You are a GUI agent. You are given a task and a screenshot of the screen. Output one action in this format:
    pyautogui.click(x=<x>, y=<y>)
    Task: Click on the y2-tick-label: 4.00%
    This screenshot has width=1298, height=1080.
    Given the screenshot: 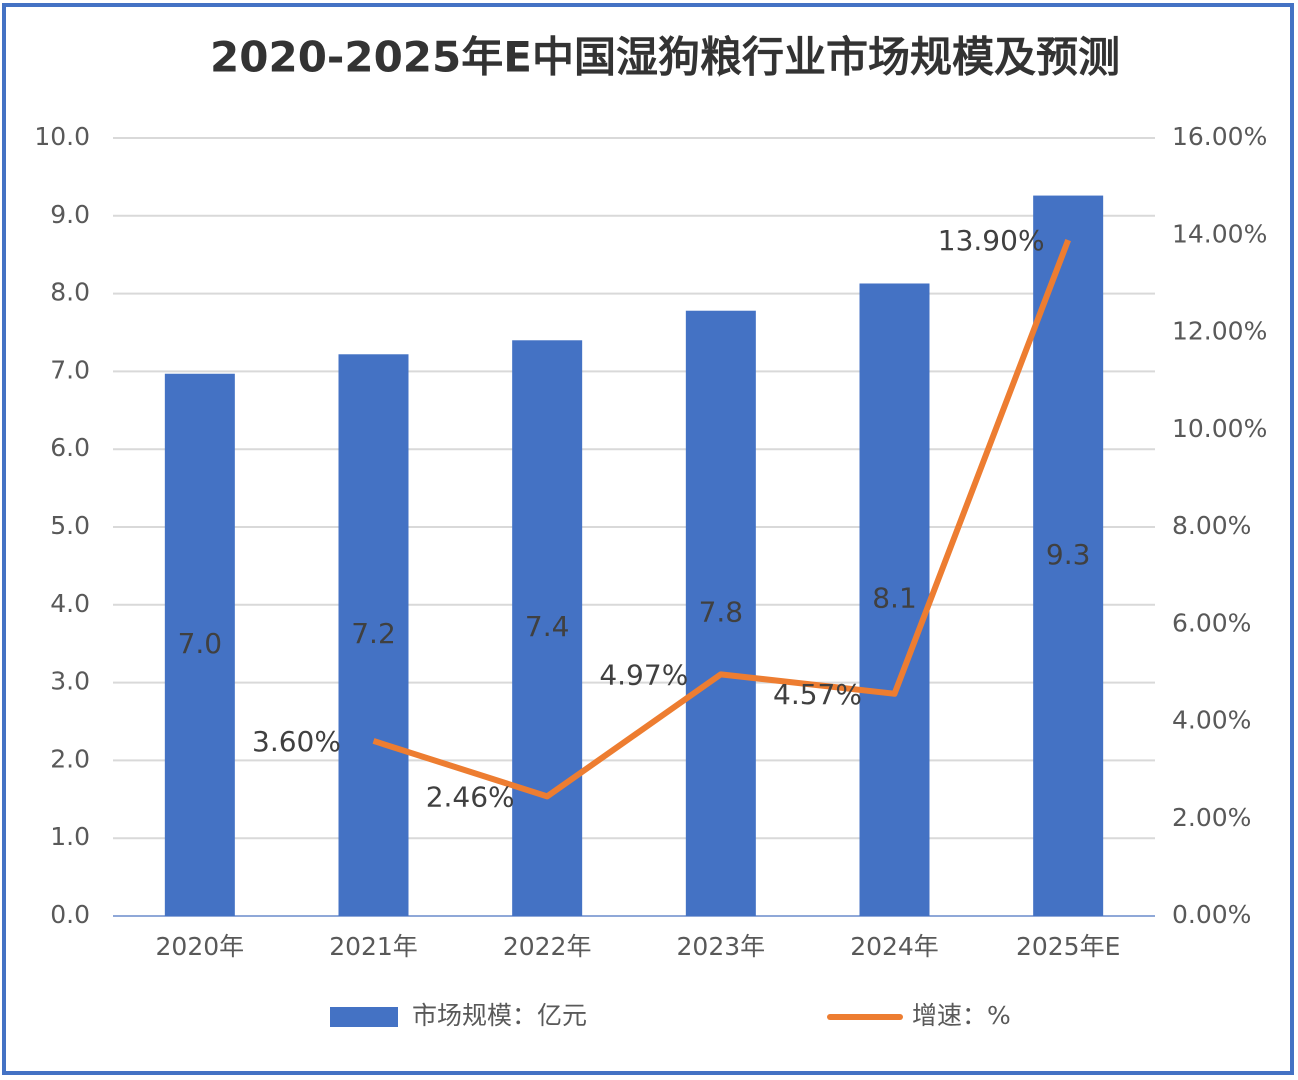 What is the action you would take?
    pyautogui.click(x=1211, y=720)
    